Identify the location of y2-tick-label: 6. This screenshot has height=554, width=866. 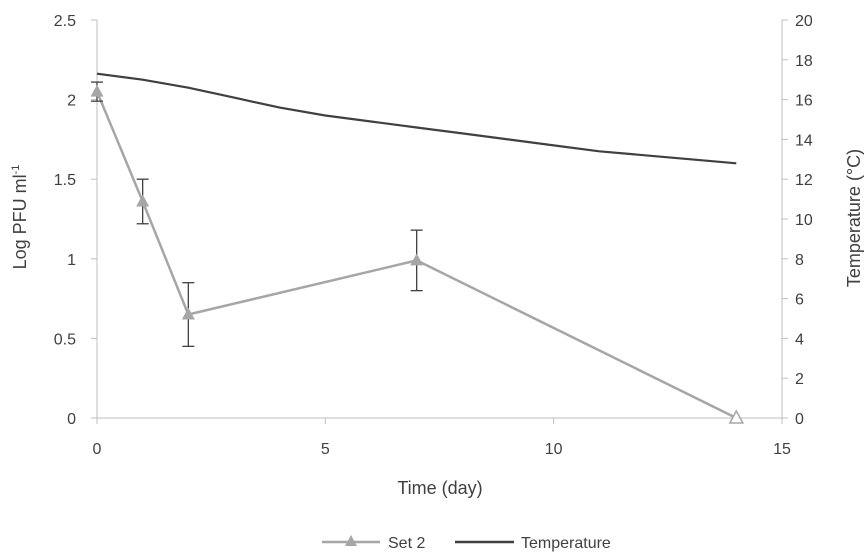
(799, 300).